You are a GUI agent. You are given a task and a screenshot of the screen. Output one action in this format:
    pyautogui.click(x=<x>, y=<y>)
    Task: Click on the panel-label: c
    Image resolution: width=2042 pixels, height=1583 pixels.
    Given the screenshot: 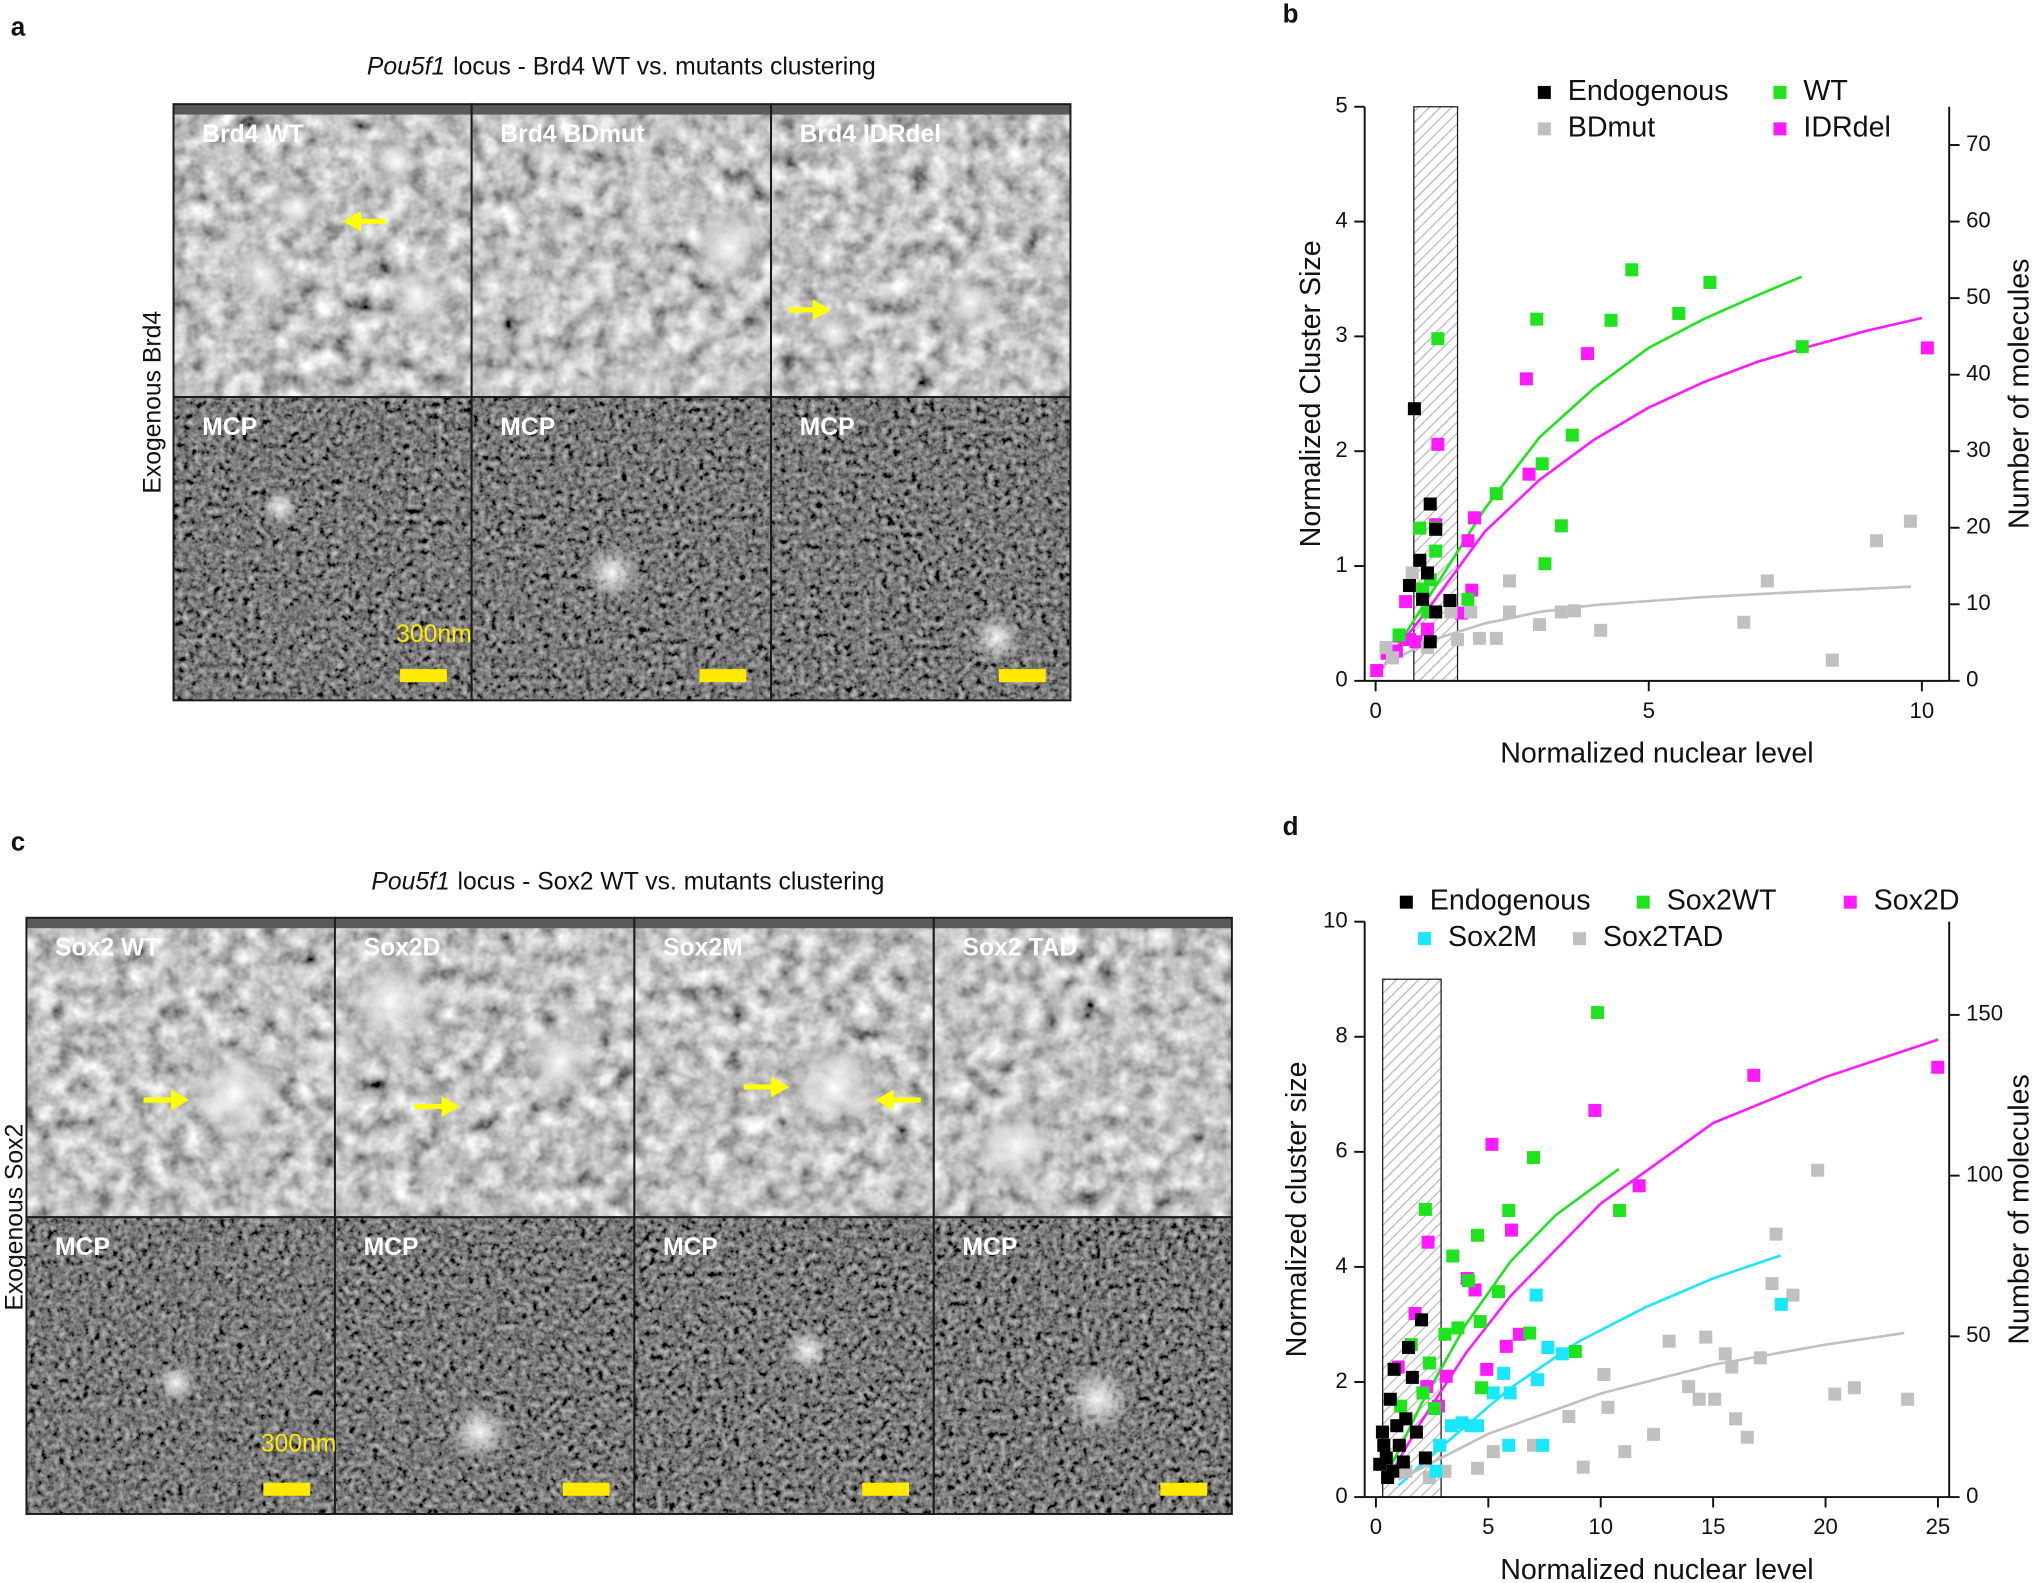 What is the action you would take?
    pyautogui.click(x=18, y=841)
    